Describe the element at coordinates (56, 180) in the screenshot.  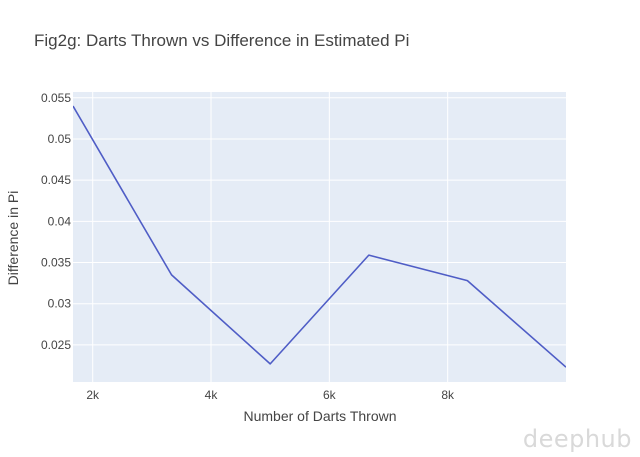
I see `y-tick-label: 0.045` at that location.